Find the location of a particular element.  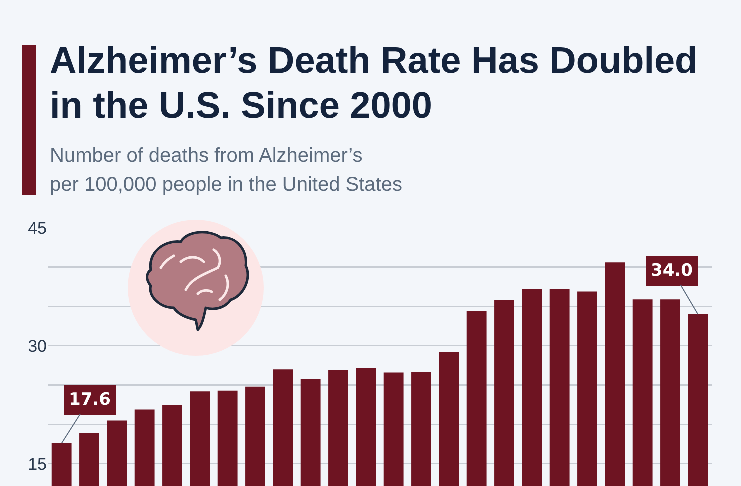

chart-subtitle: Number of deaths from Alzheimer’s per 100,000 people in the United States is located at coordinates (226, 171).